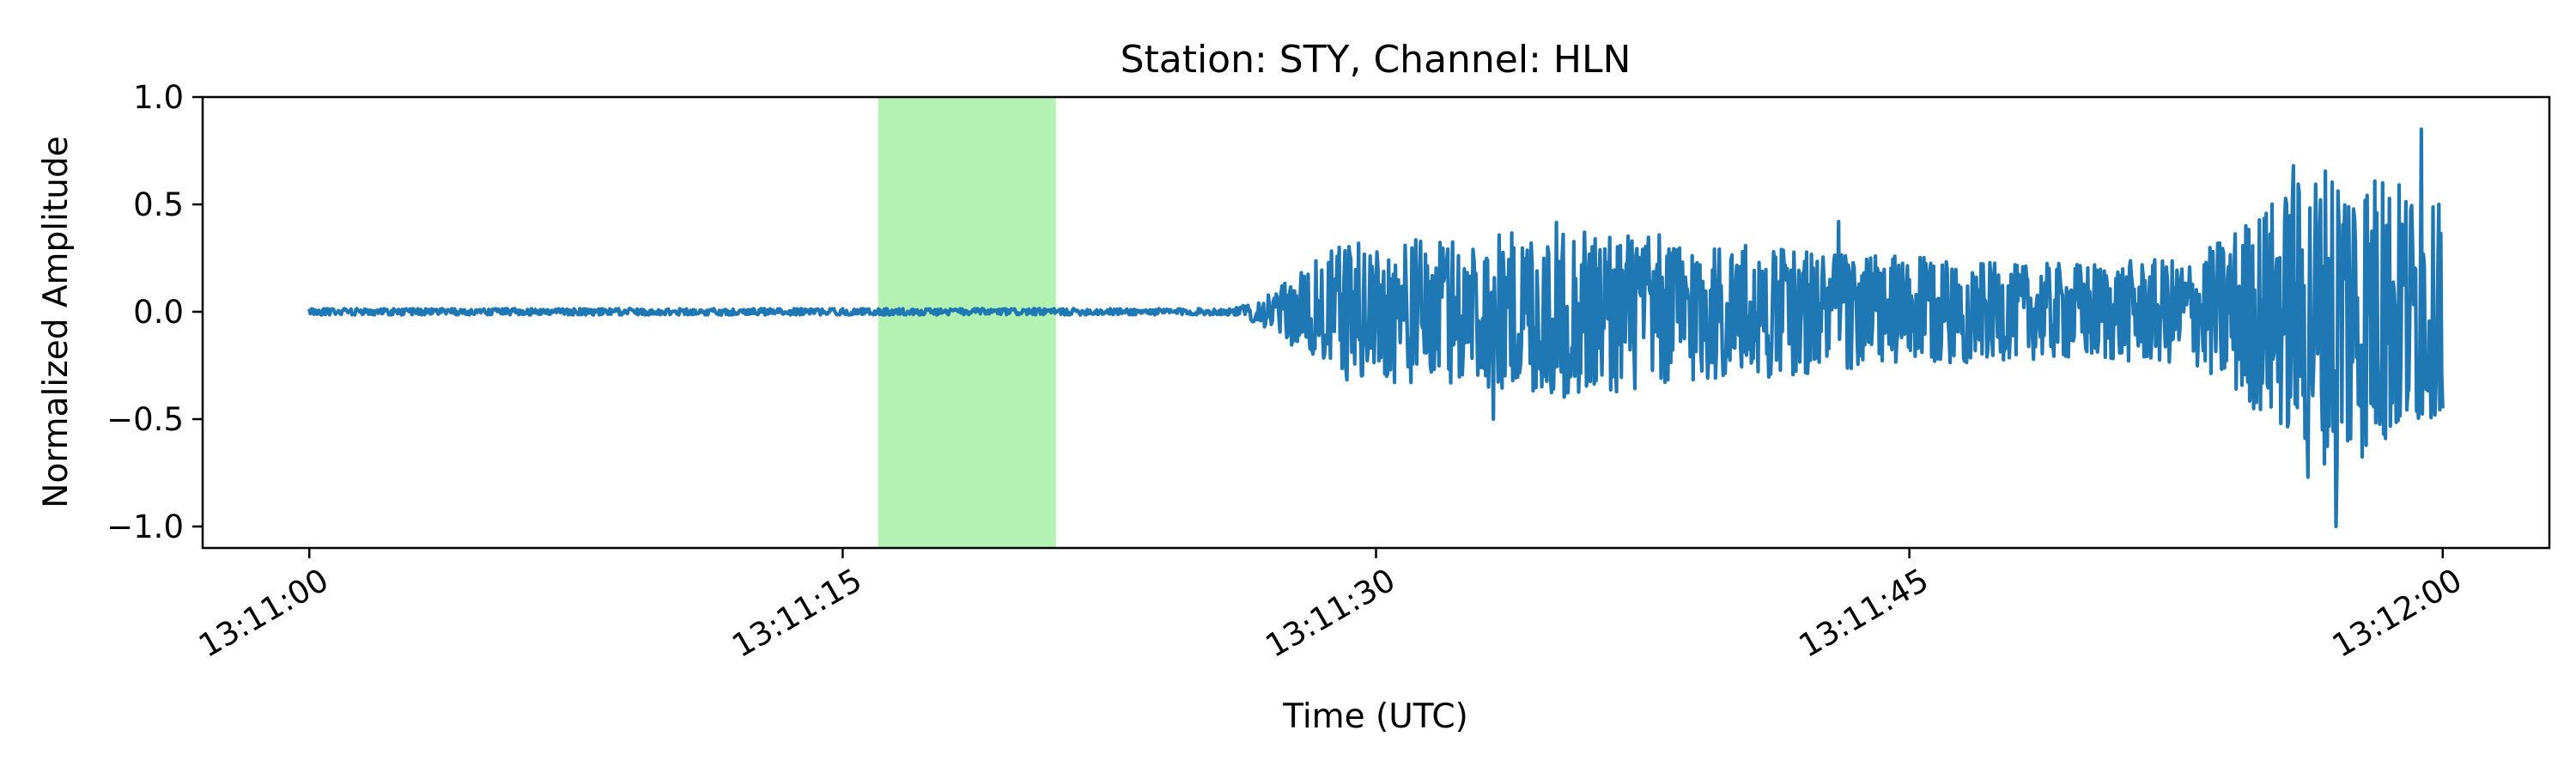 The image size is (2576, 773). I want to click on y-axis-label: Normalized Amplitude, so click(56, 322).